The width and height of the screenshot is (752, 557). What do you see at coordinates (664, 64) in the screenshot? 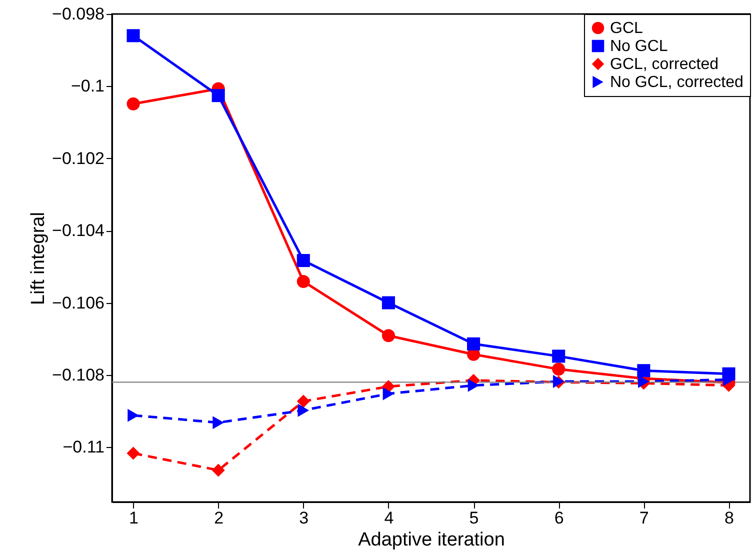
I see `legend-label: GCL, corrected` at bounding box center [664, 64].